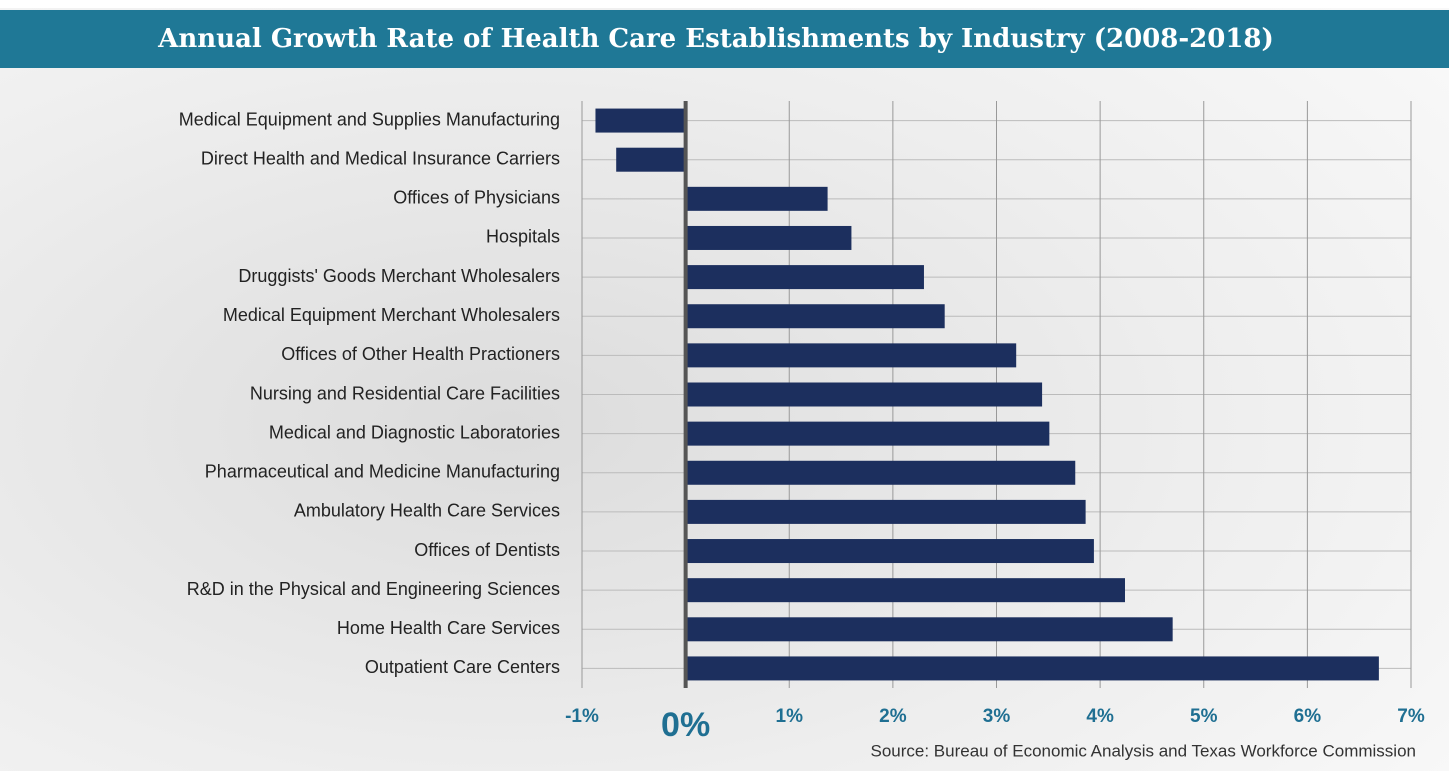  I want to click on x-tick-label: 5%, so click(1204, 716).